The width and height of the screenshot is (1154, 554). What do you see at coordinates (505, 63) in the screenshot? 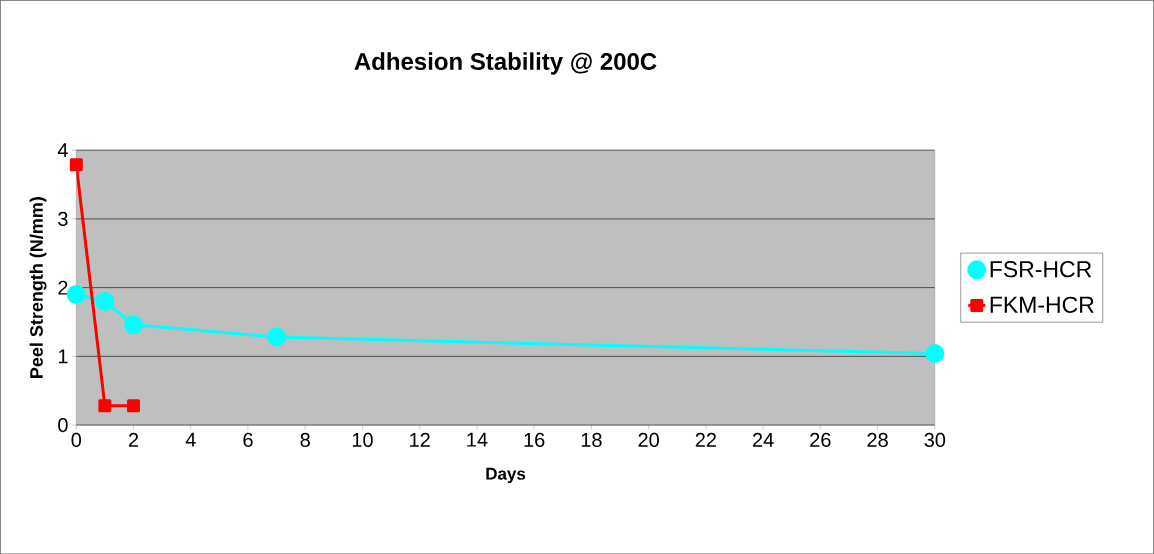
I see `chart-title: Adhesion Stability @ 200C` at bounding box center [505, 63].